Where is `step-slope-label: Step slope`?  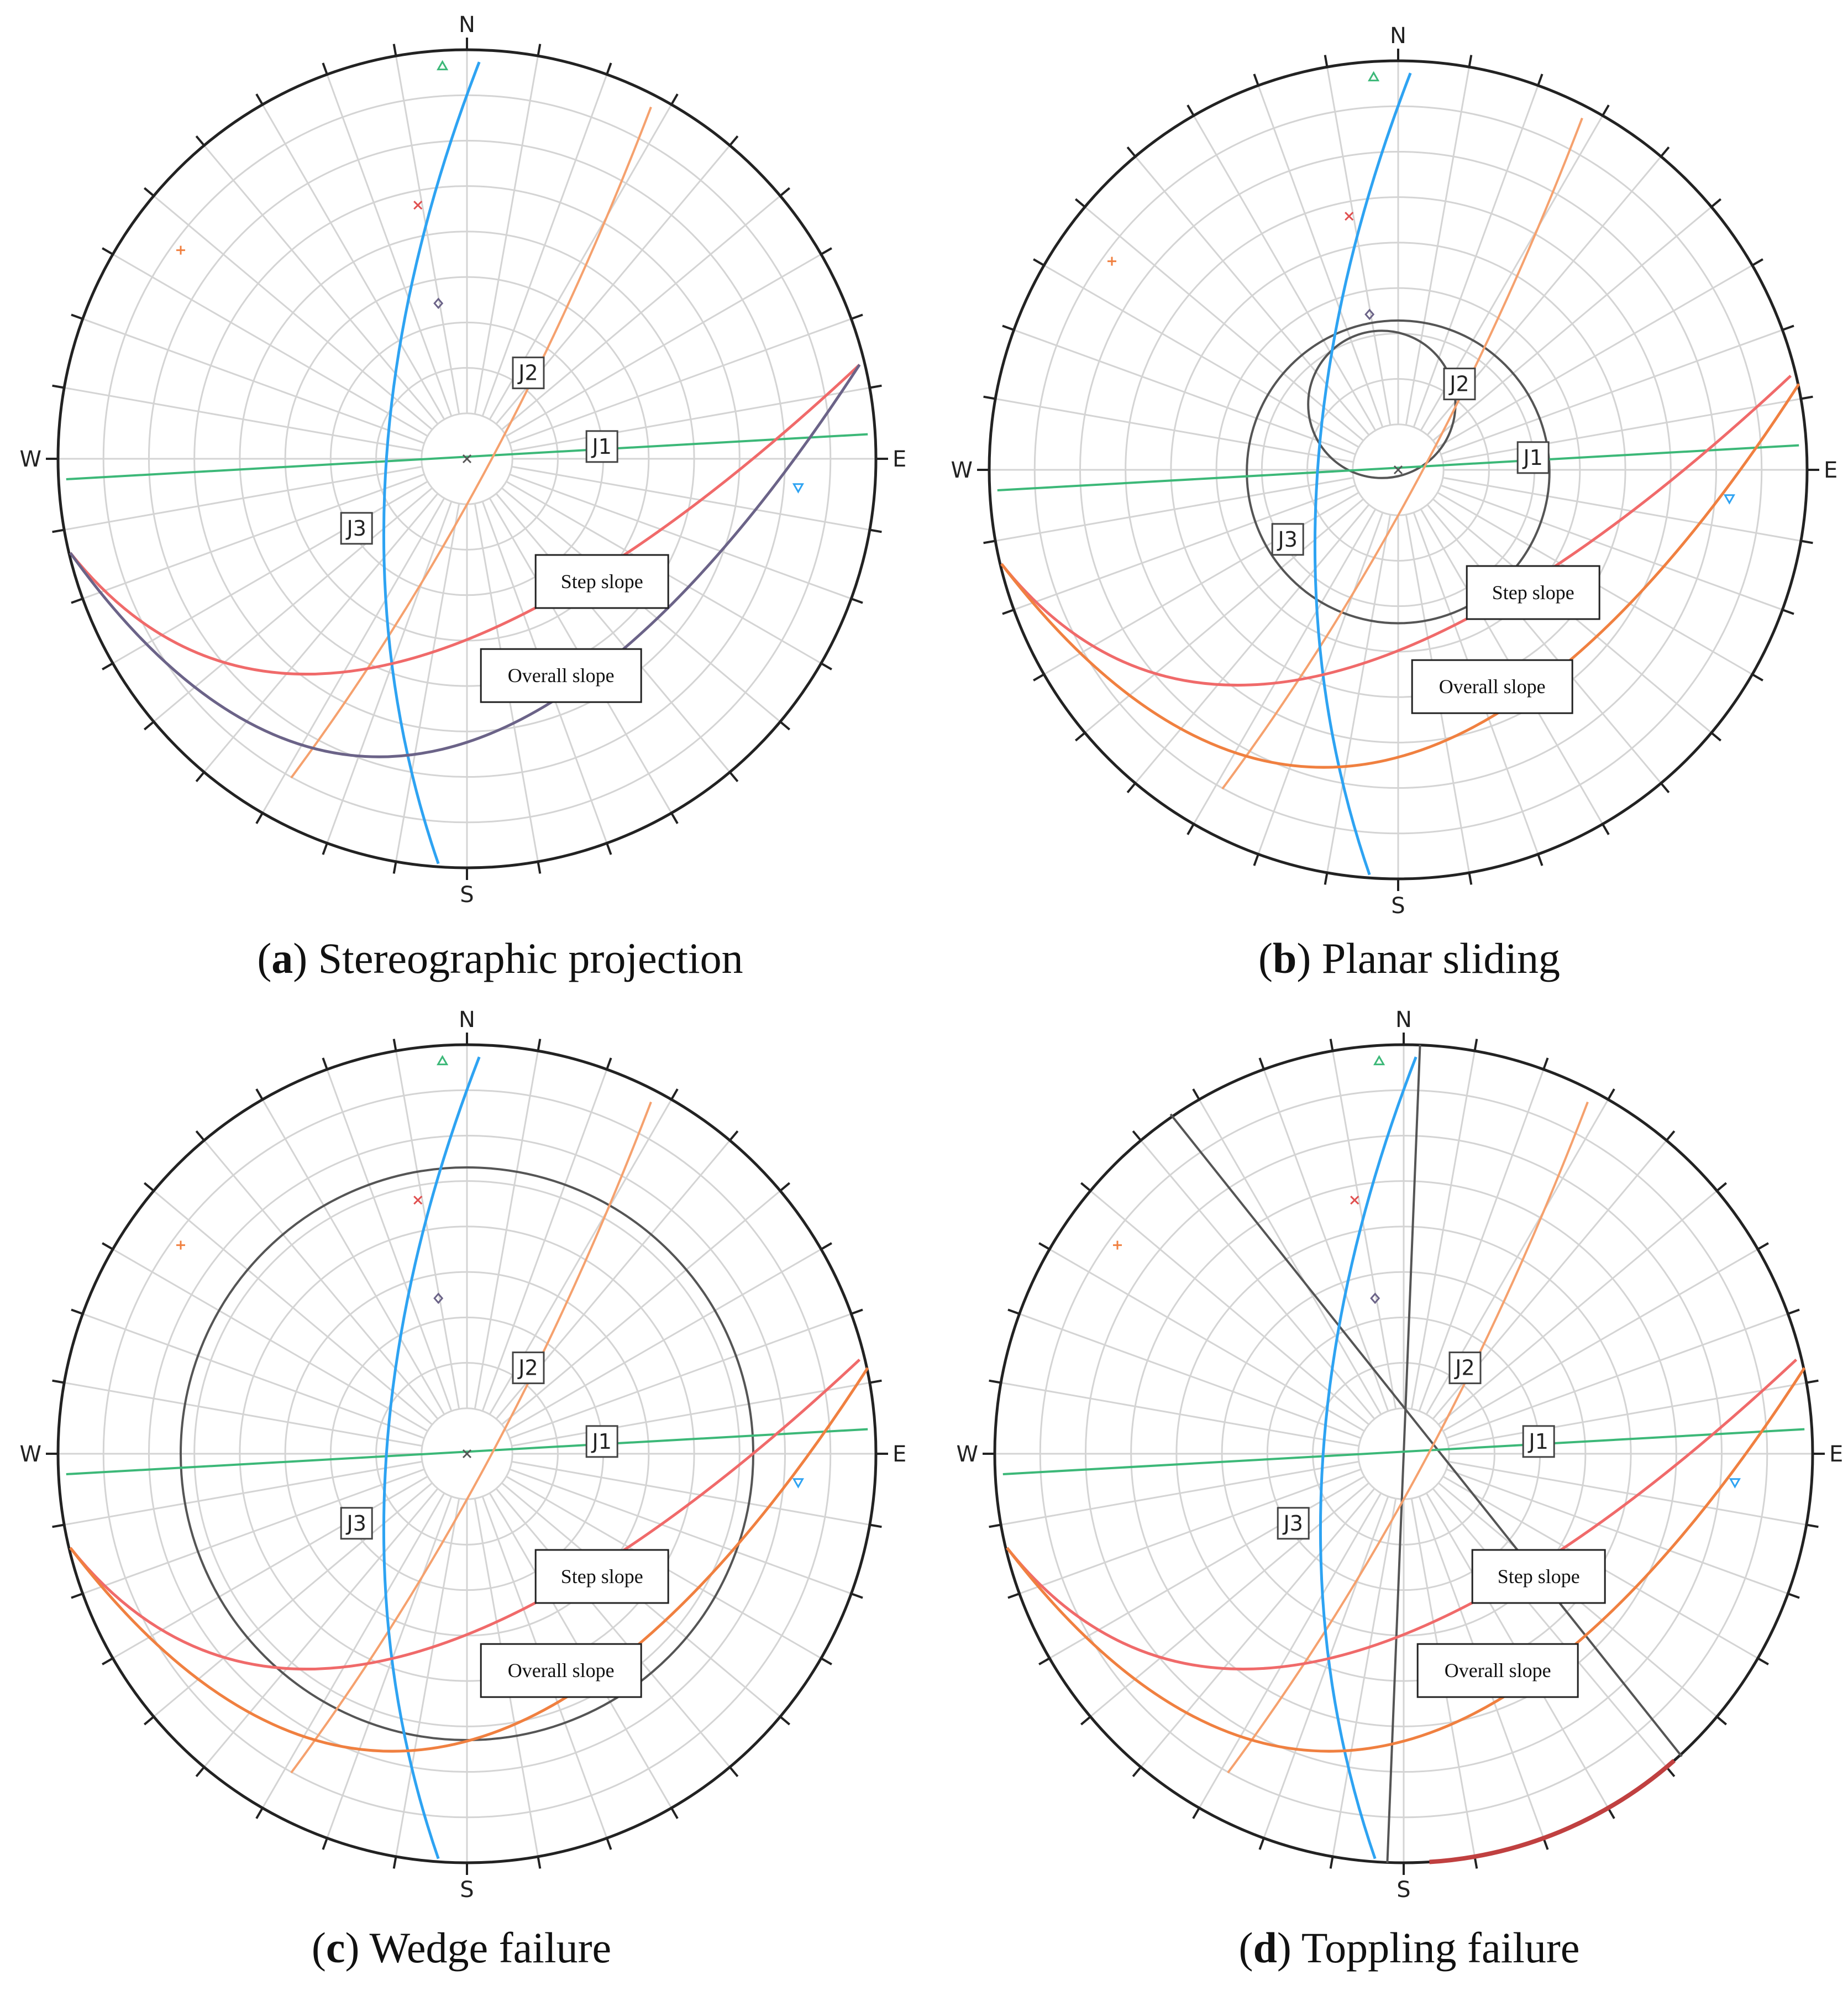 step-slope-label: Step slope is located at coordinates (1539, 1576).